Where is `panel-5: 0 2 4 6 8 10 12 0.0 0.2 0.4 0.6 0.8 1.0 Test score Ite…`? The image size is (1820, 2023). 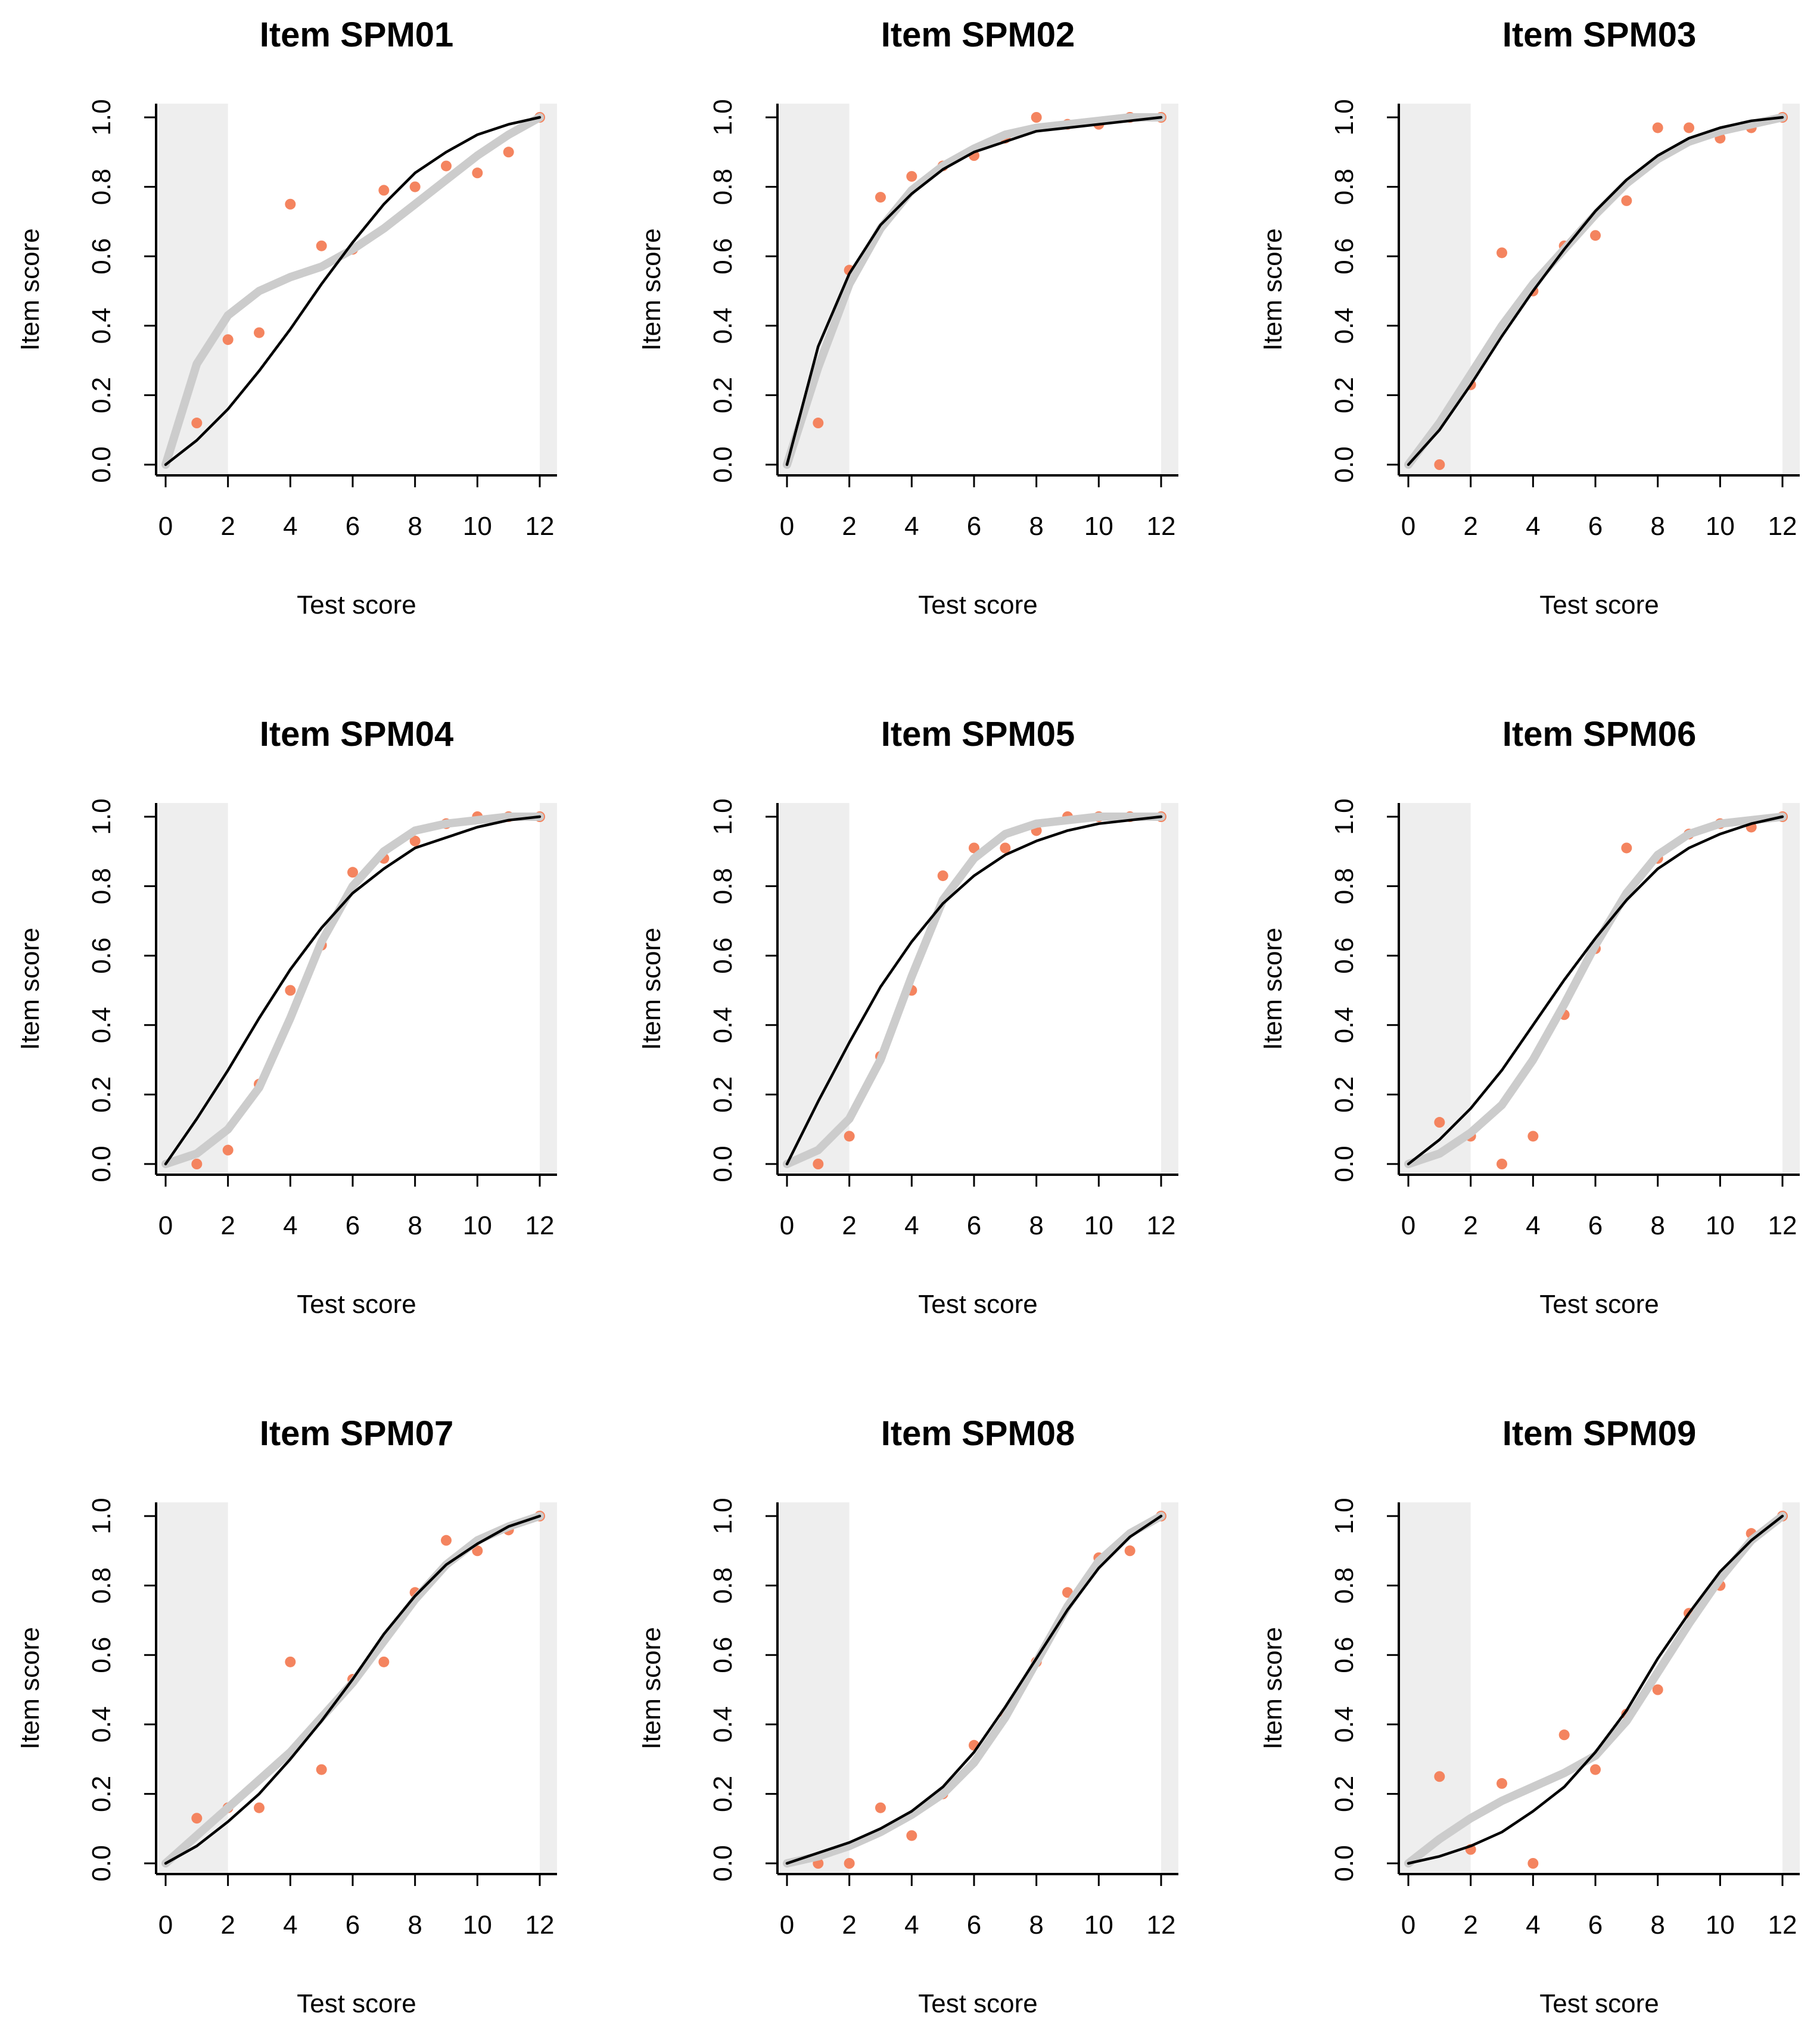 panel-5: 0 2 4 6 8 10 12 0.0 0.2 0.4 0.6 0.8 1.0 Test score Ite… is located at coordinates (907, 1017).